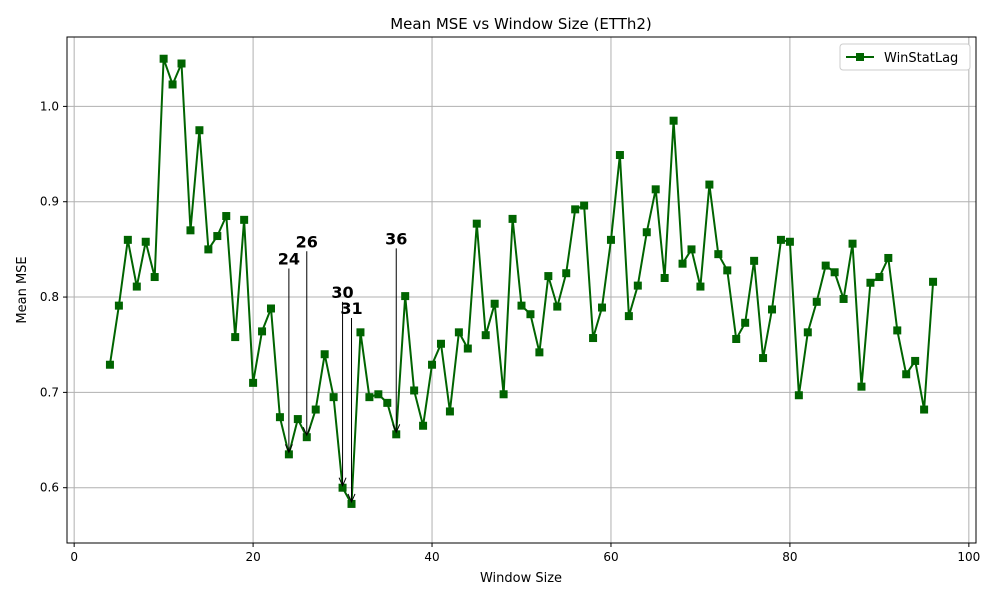 The image size is (1000, 600). I want to click on legend: WinStatLag, so click(905, 57).